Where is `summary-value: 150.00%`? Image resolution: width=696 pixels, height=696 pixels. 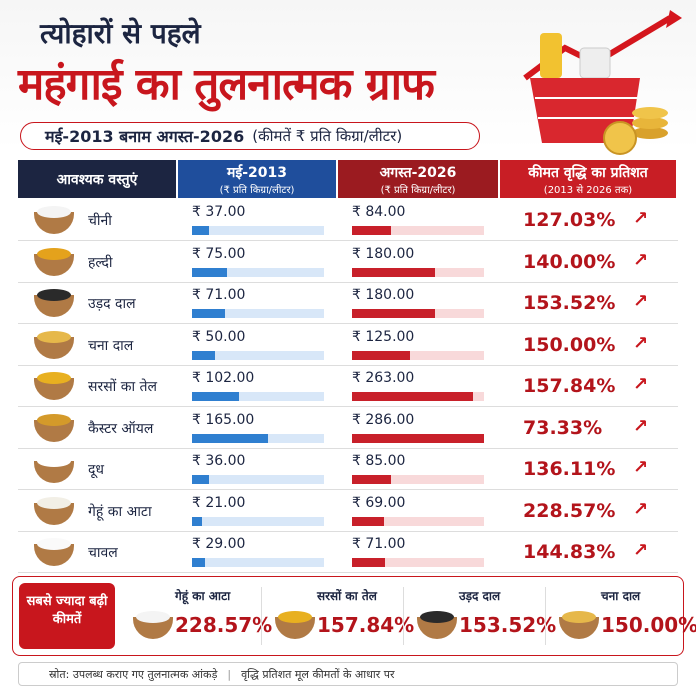
summary-value: 150.00% is located at coordinates (648, 625).